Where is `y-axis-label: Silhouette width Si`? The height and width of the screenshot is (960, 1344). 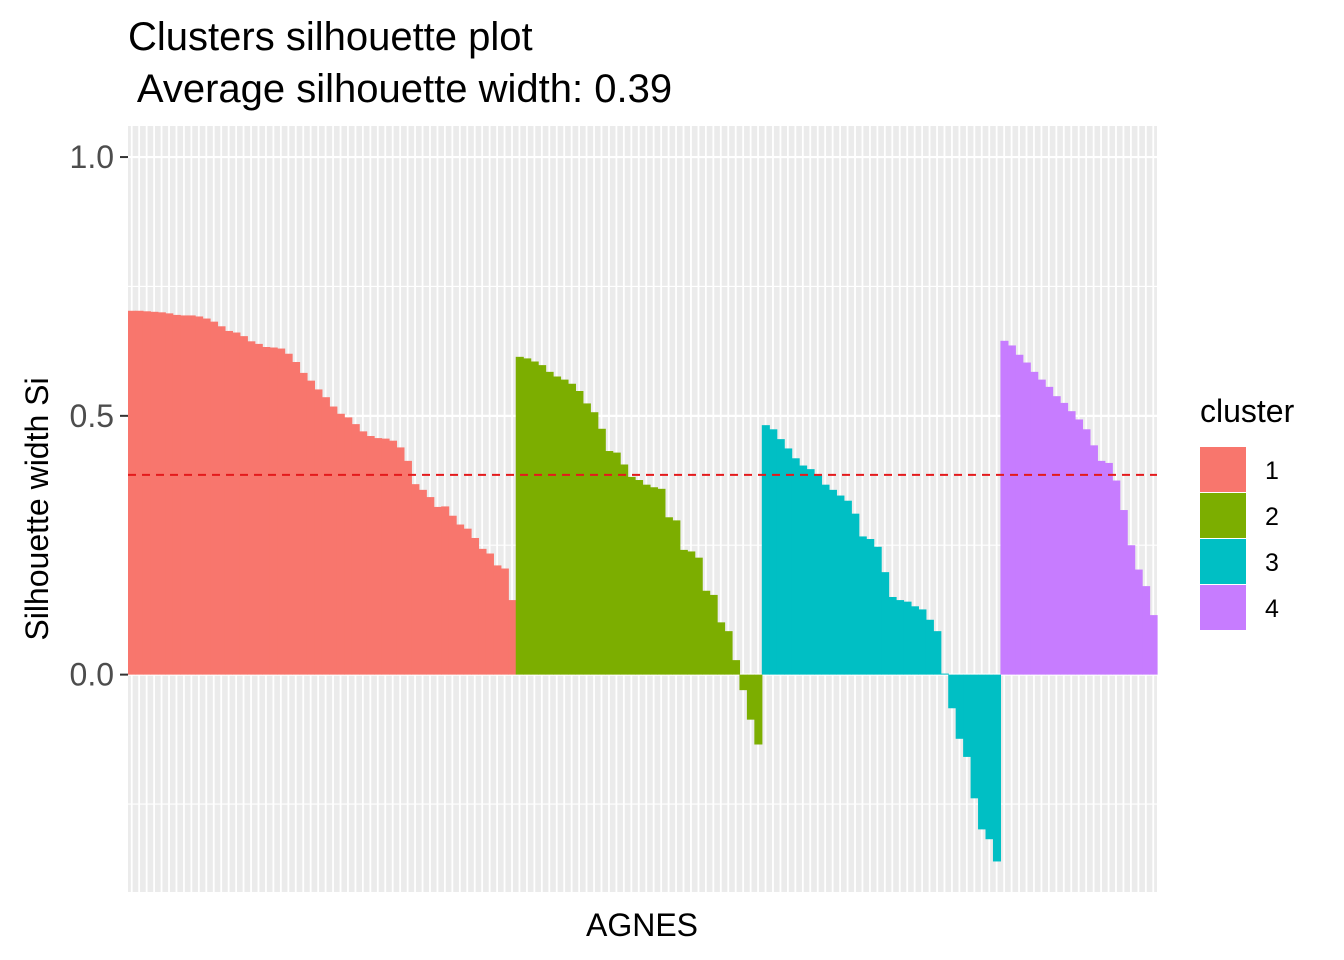 y-axis-label: Silhouette width Si is located at coordinates (37, 508).